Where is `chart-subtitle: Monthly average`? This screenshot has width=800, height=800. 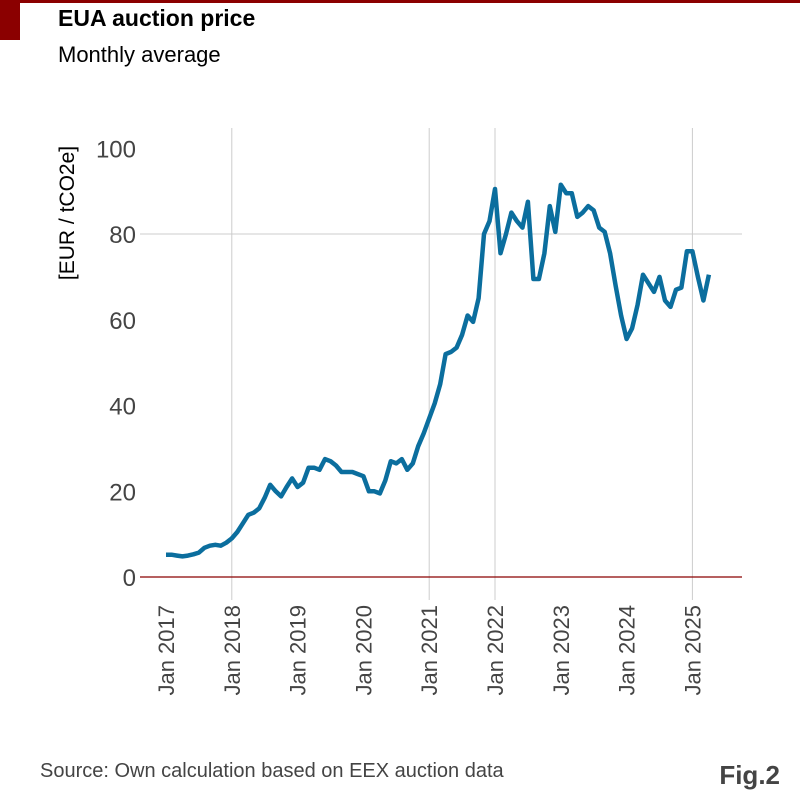 chart-subtitle: Monthly average is located at coordinates (139, 54).